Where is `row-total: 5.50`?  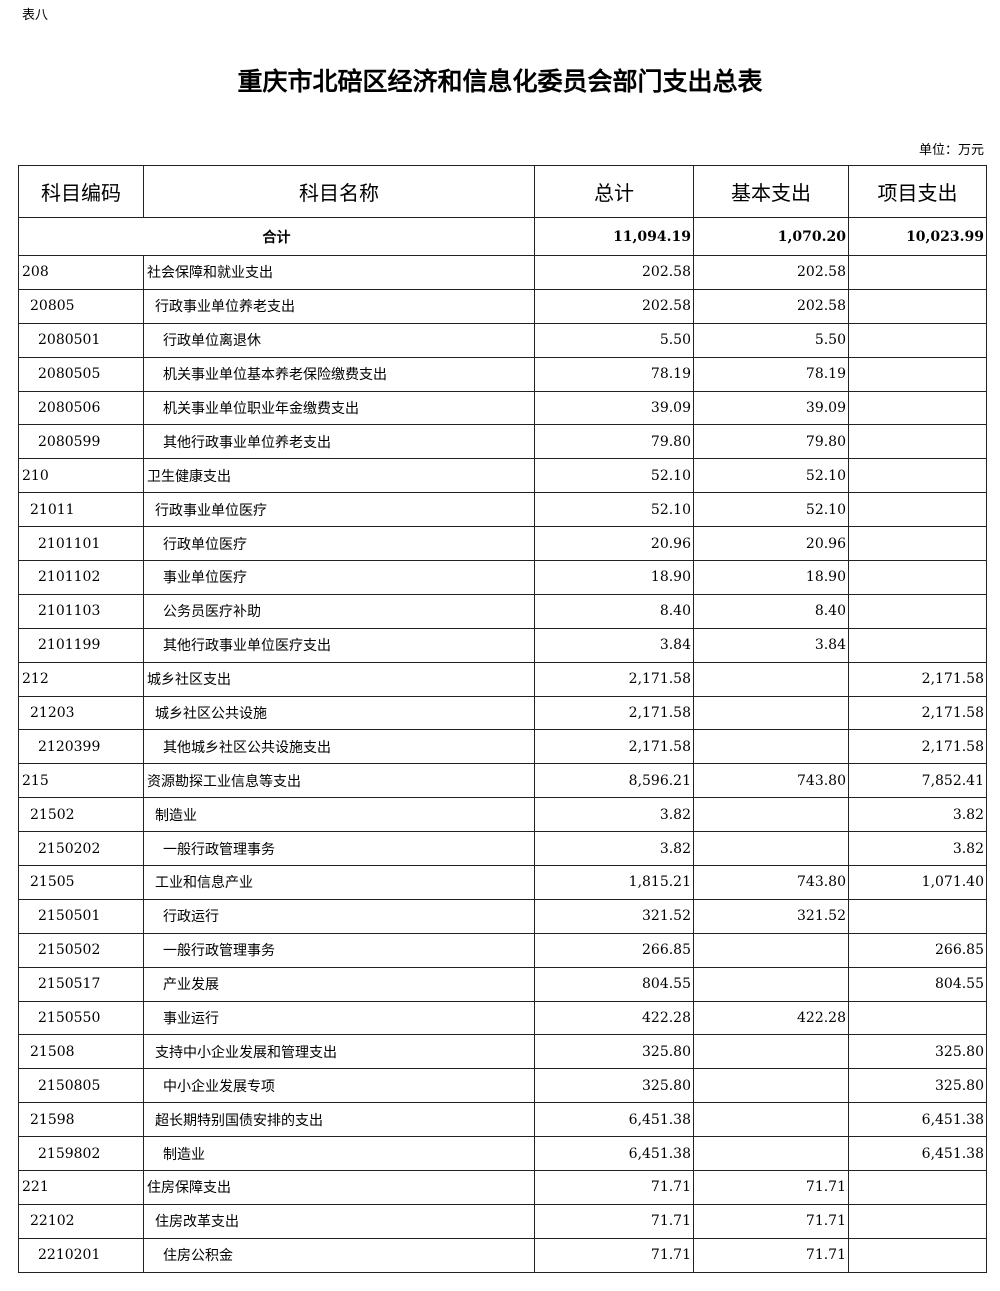 row-total: 5.50 is located at coordinates (614, 340).